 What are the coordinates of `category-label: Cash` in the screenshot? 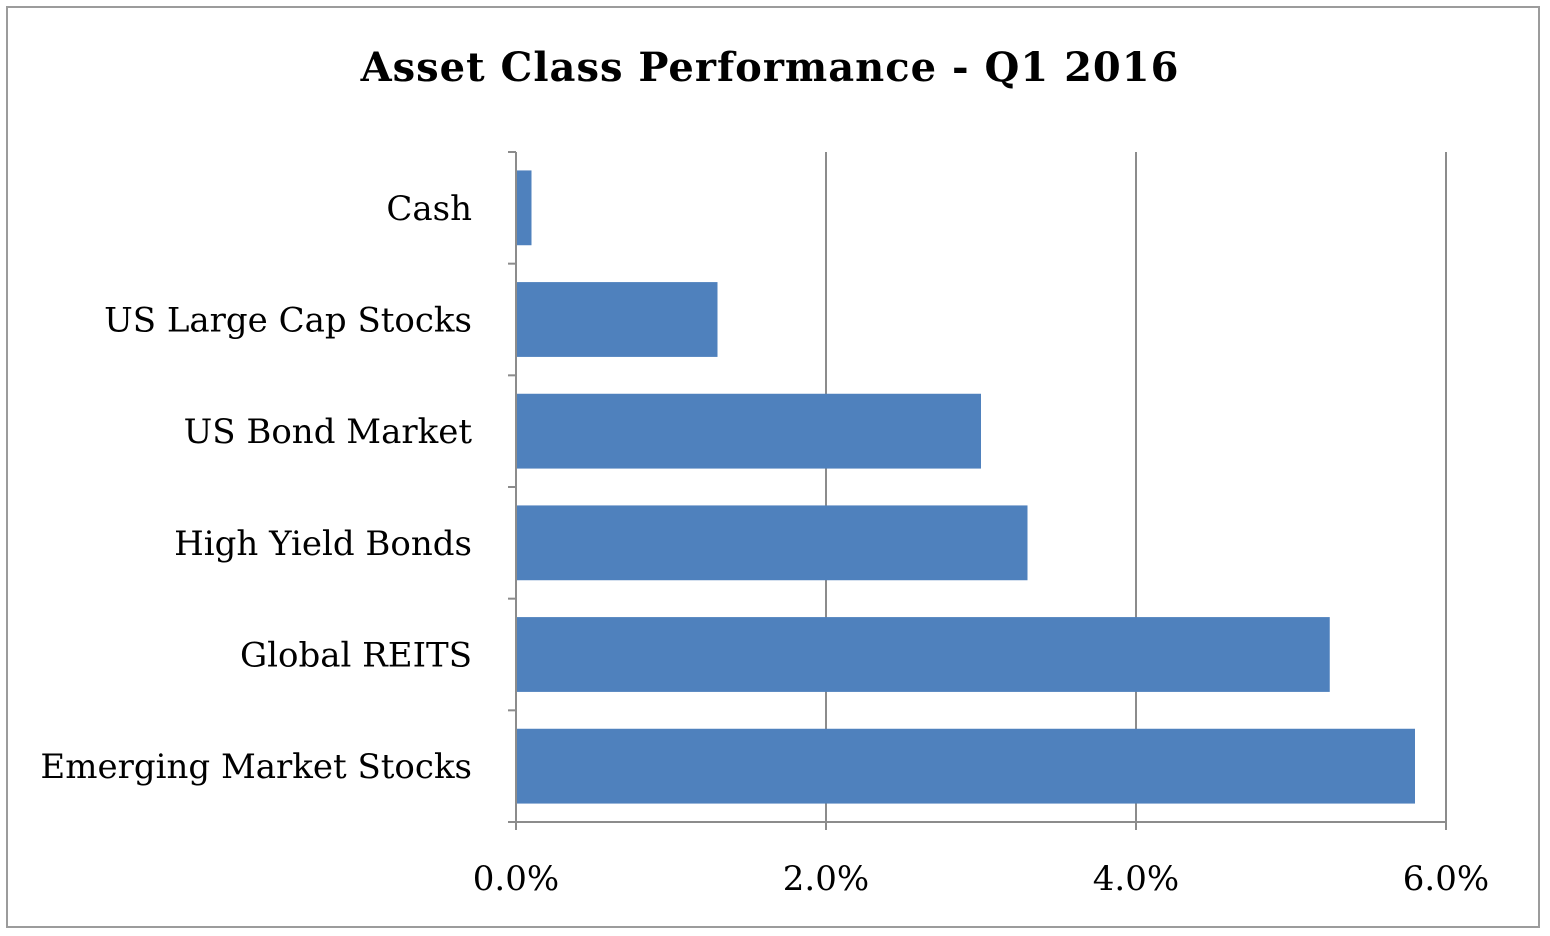 It's located at (429, 209).